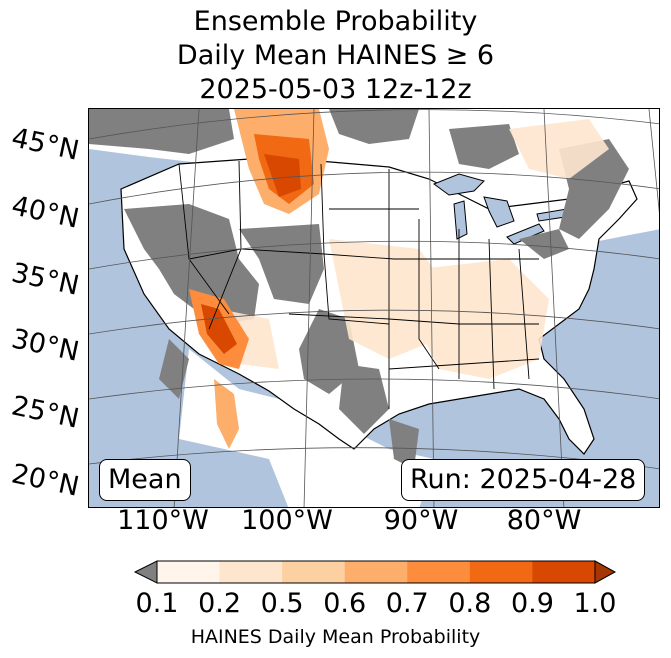  I want to click on colorbar, so click(375, 572).